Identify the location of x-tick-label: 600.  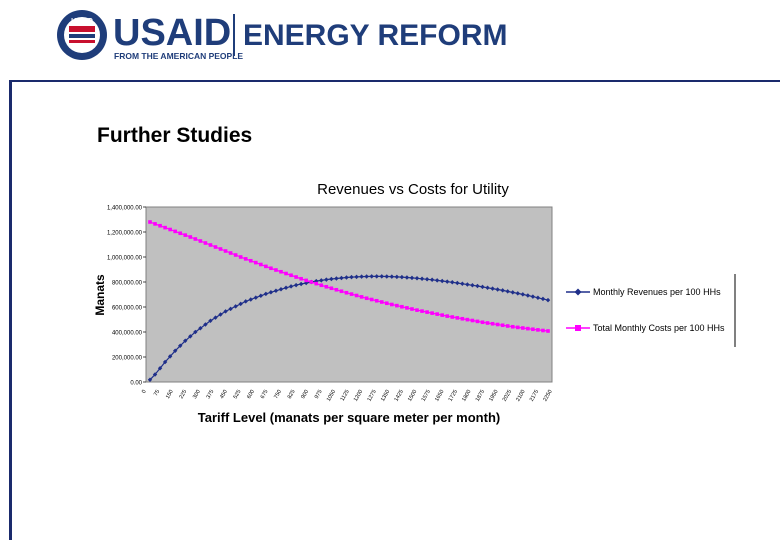
(251, 394).